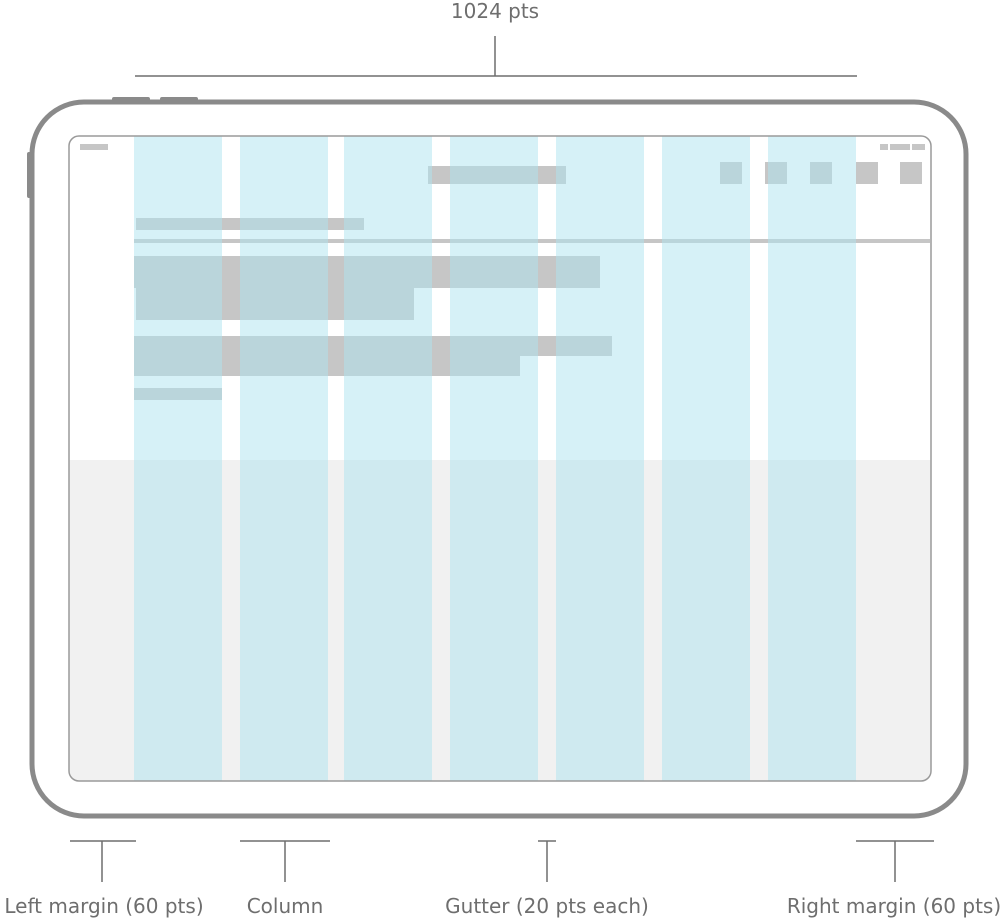 The image size is (1008, 922). Describe the element at coordinates (895, 861) in the screenshot. I see `right-margin-bracket` at that location.